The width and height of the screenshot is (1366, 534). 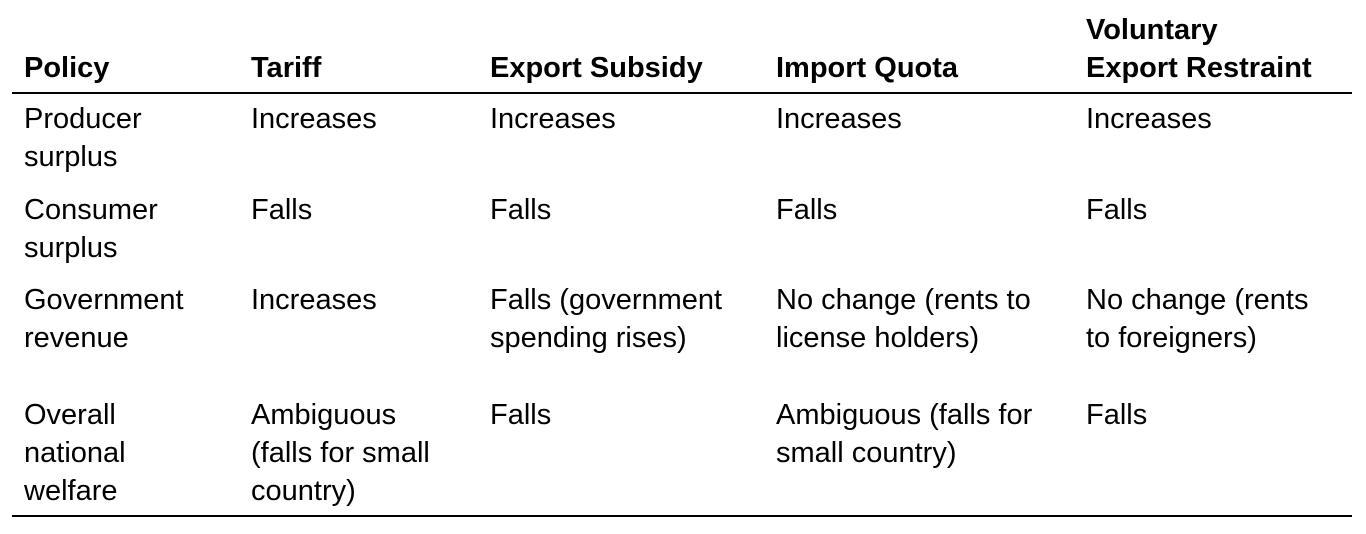 I want to click on row-government-revenue-import-quota: No change (rents to license holders), so click(x=903, y=319).